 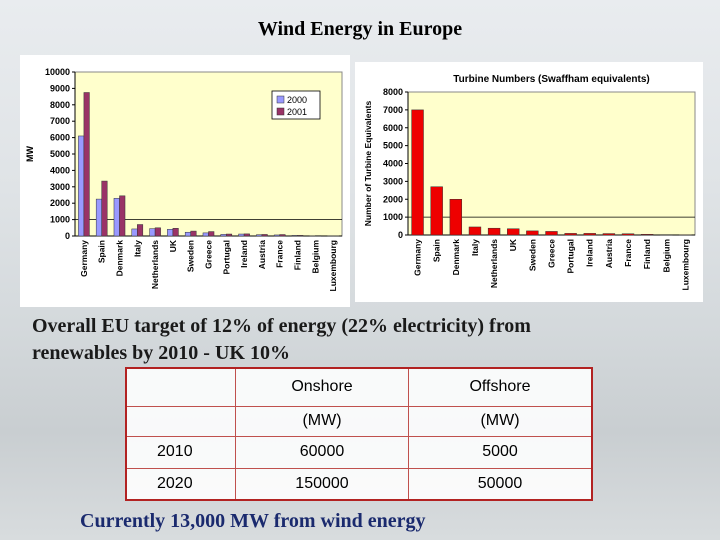 I want to click on category-label: Greece, so click(x=551, y=253).